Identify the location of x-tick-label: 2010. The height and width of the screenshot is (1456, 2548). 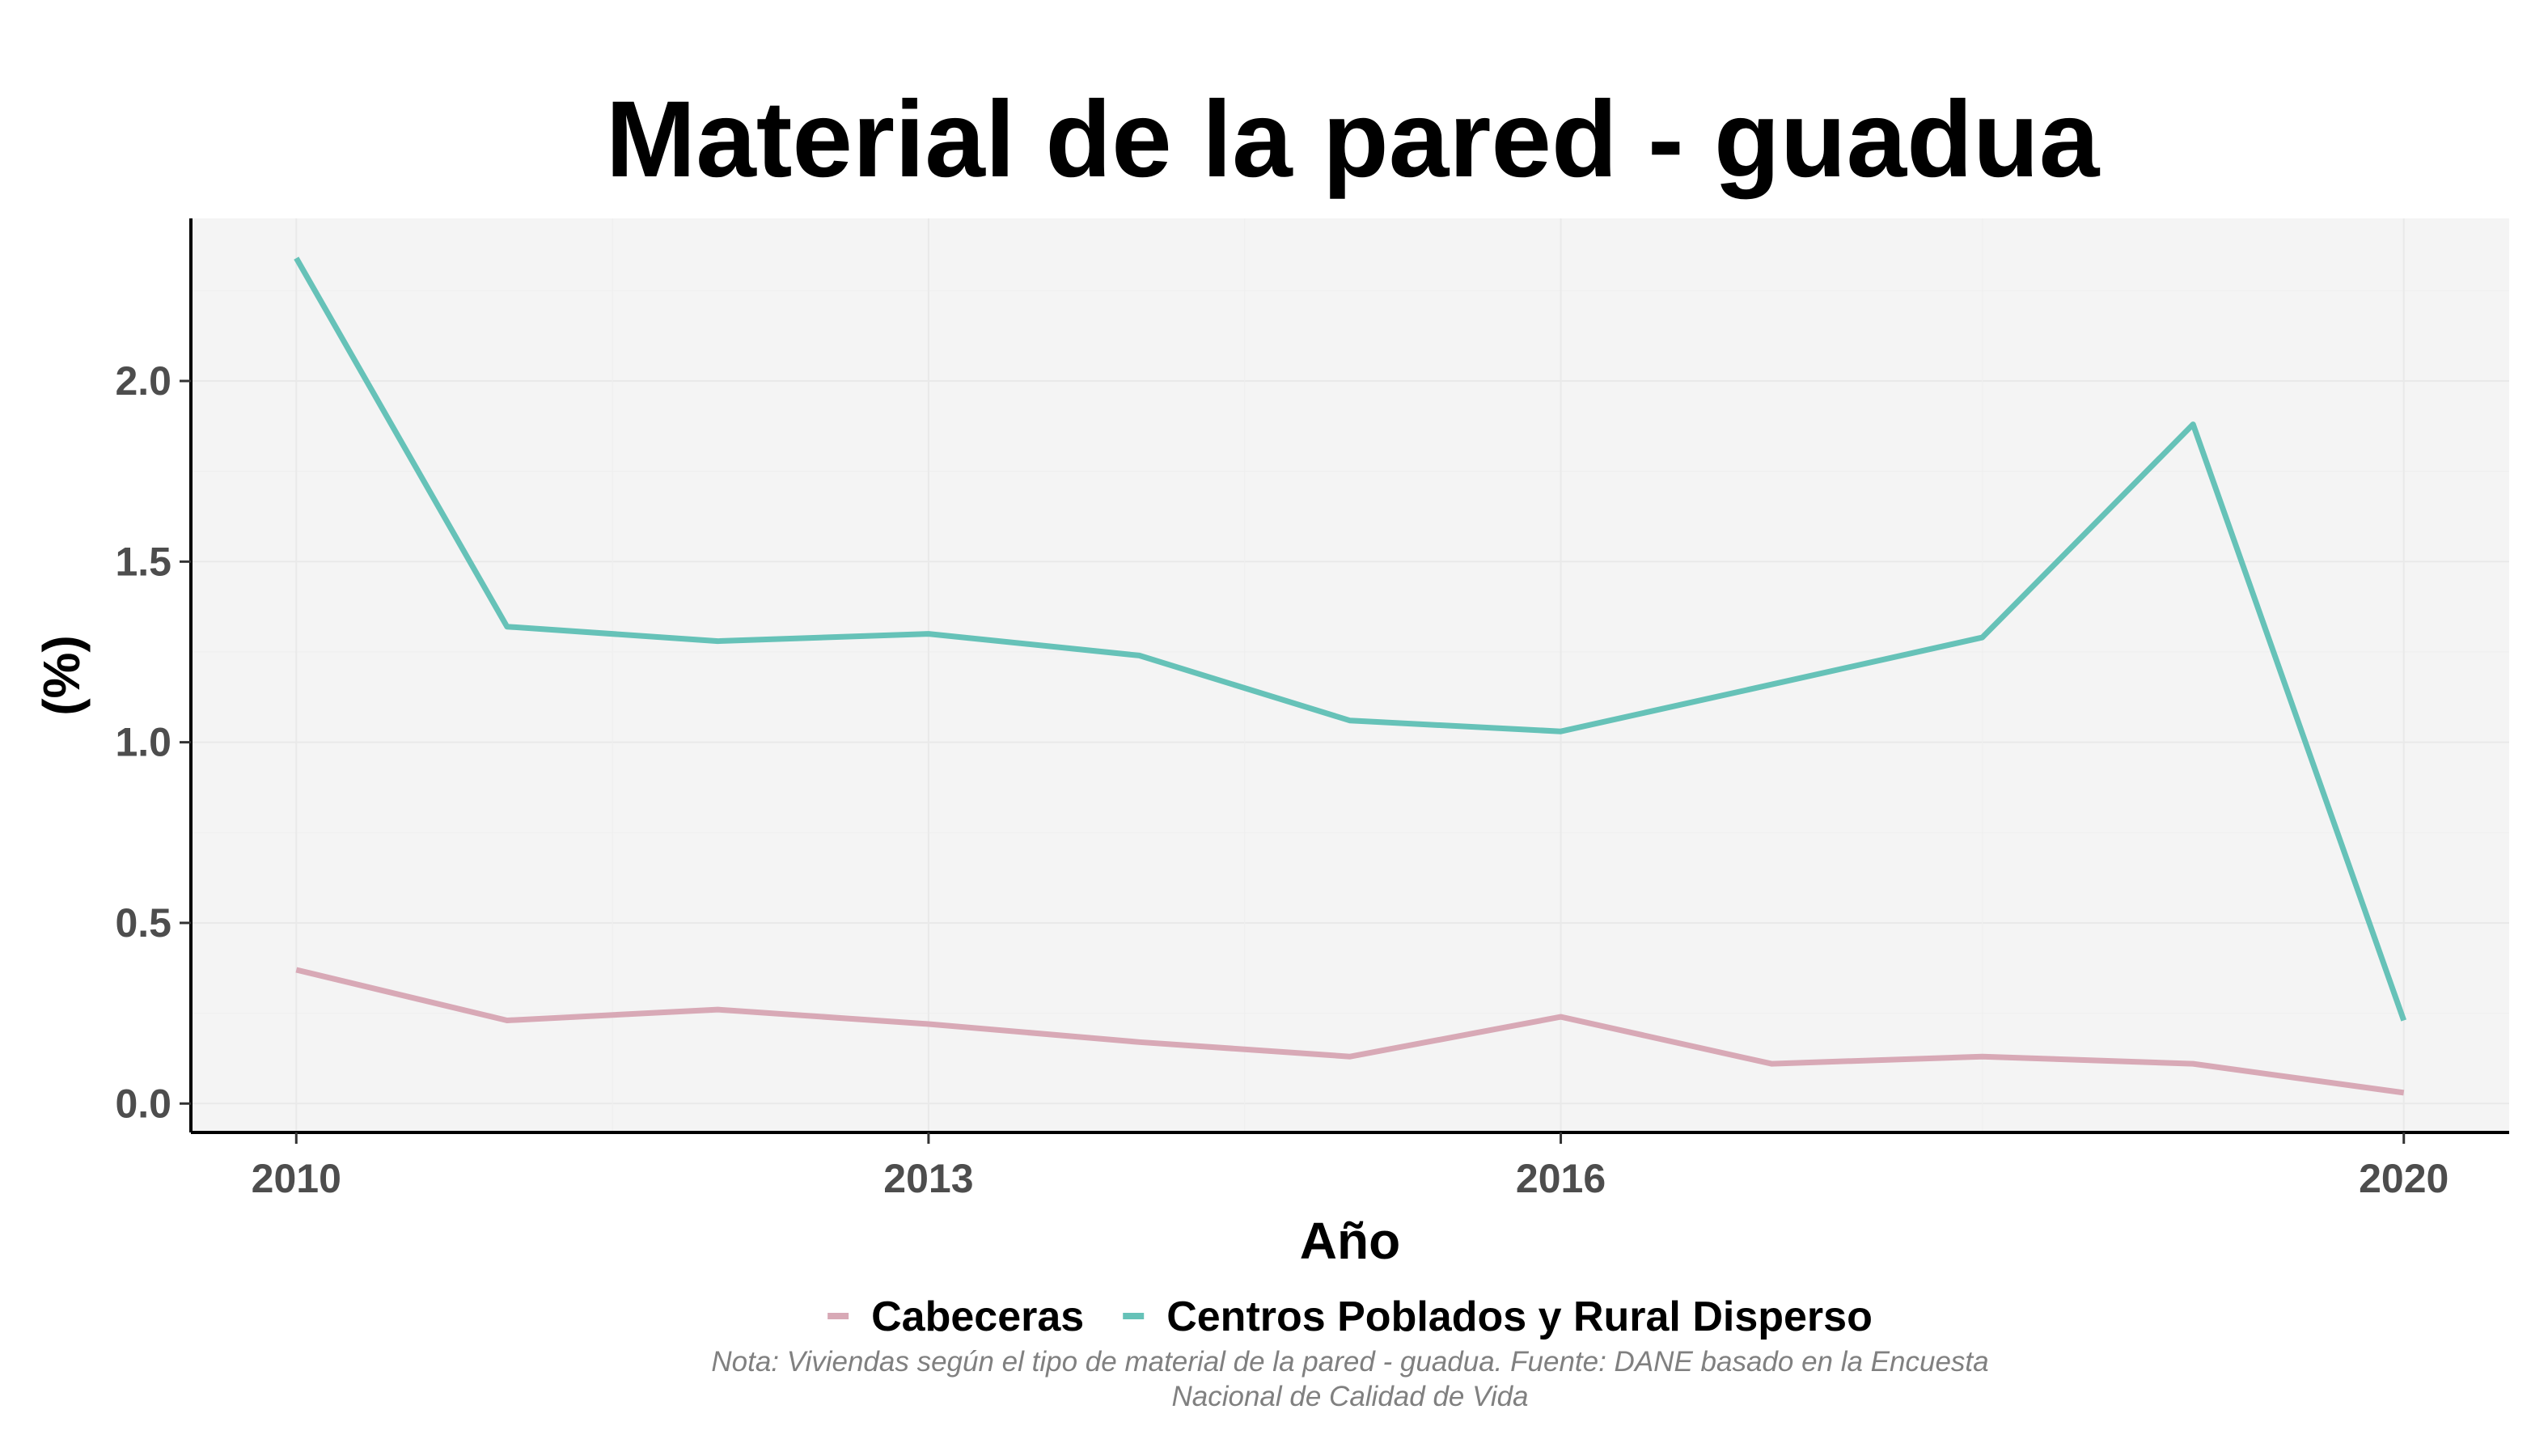
(296, 1178).